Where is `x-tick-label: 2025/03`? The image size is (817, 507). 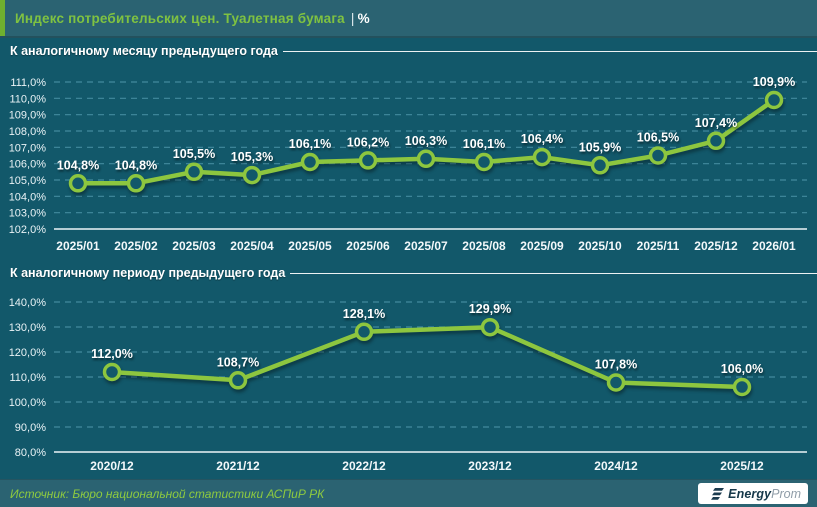
x-tick-label: 2025/03 is located at coordinates (194, 246).